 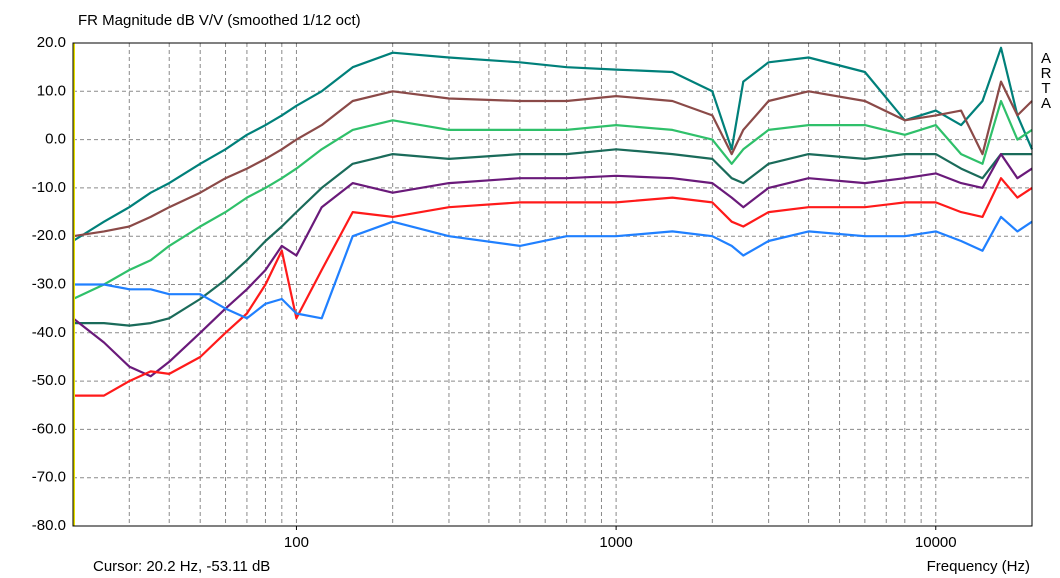 What do you see at coordinates (615, 542) in the screenshot?
I see `x-tick-label: 1000` at bounding box center [615, 542].